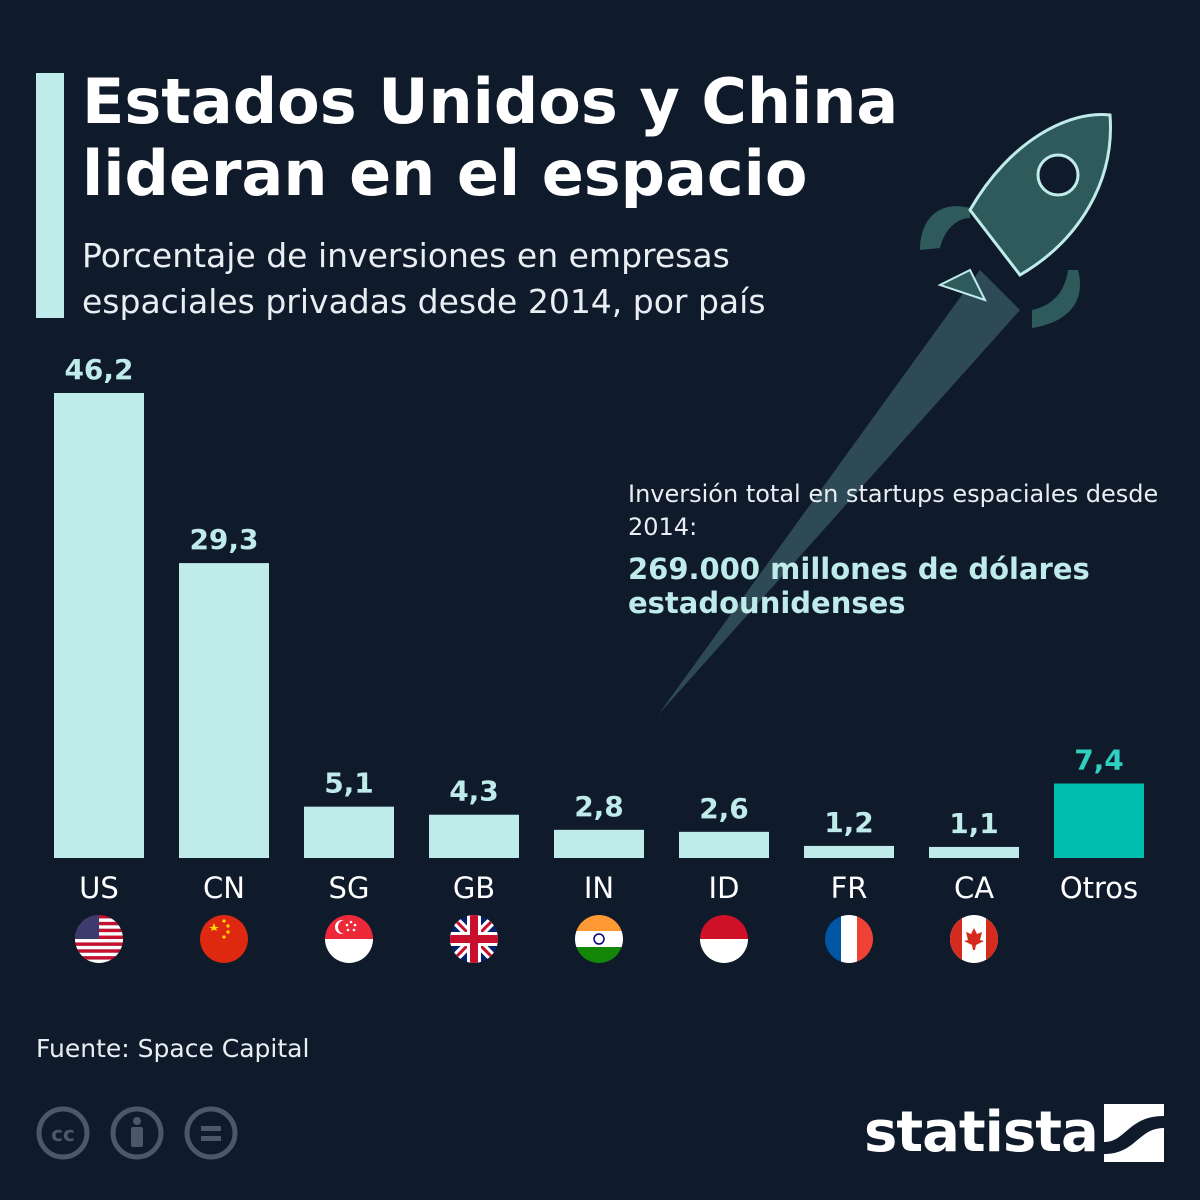 The height and width of the screenshot is (1200, 1200). What do you see at coordinates (599, 843) in the screenshot?
I see `bar-in` at bounding box center [599, 843].